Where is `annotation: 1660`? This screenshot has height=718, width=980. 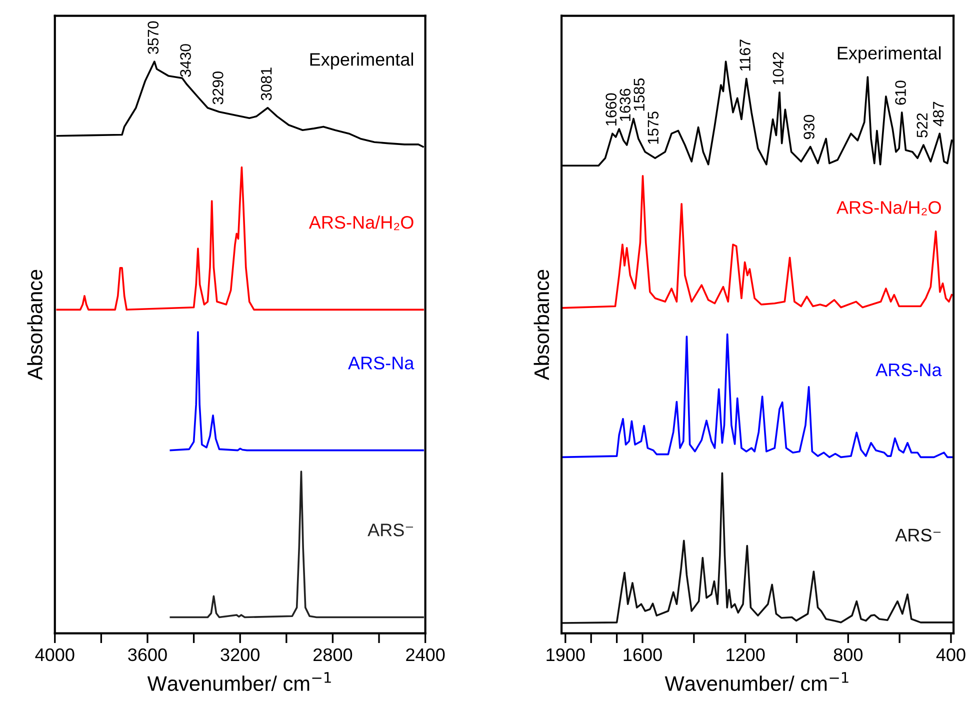
annotation: 1660 is located at coordinates (611, 109).